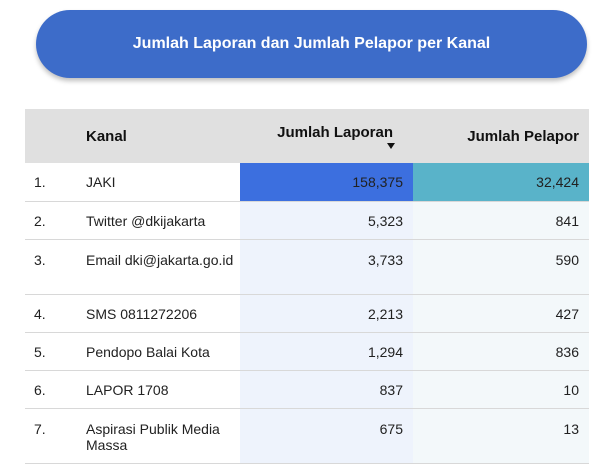 This screenshot has width=614, height=466. Describe the element at coordinates (106, 136) in the screenshot. I see `header-kanal-label: Kanal` at that location.